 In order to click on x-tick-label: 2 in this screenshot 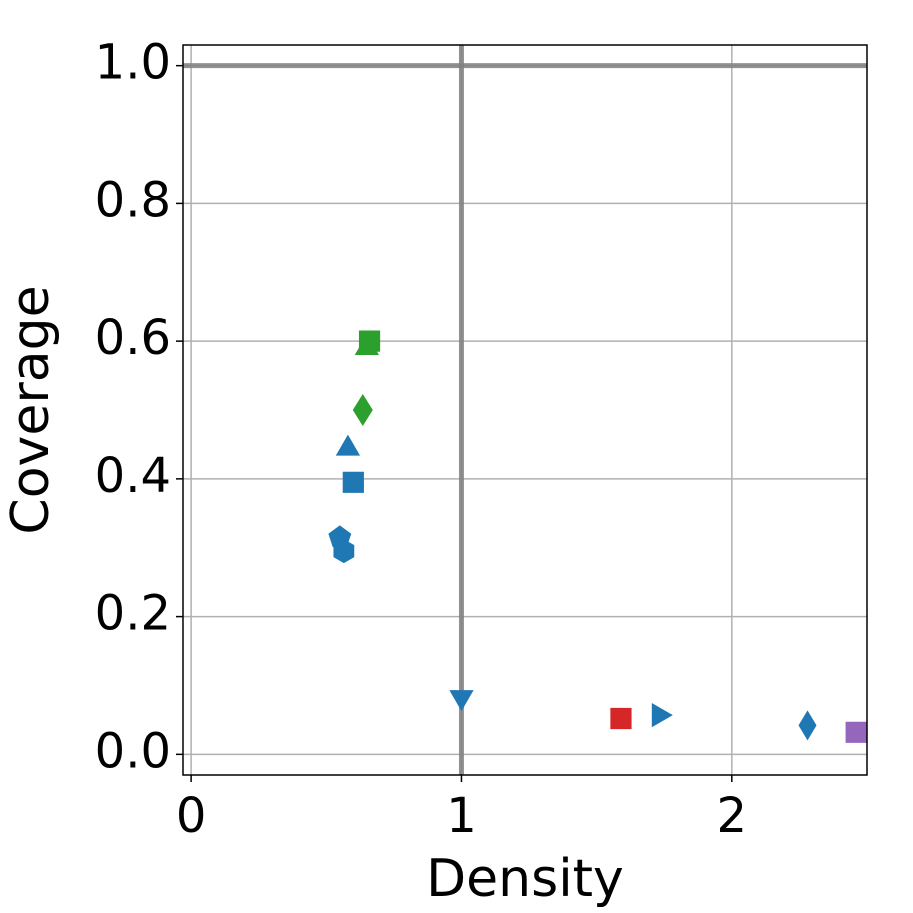, I will do `click(732, 816)`.